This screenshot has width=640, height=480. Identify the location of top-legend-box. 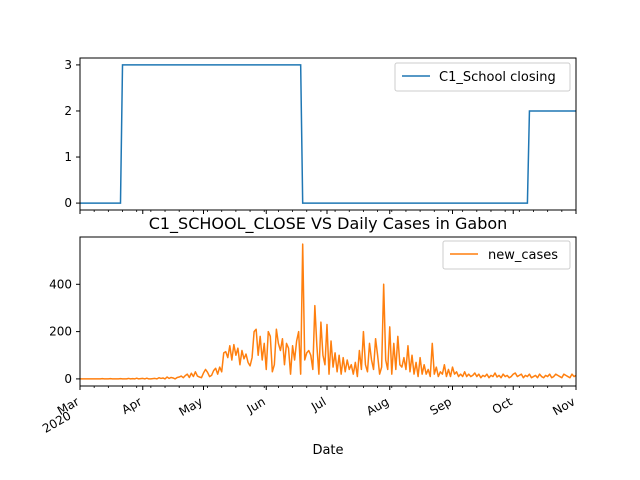
(482, 77).